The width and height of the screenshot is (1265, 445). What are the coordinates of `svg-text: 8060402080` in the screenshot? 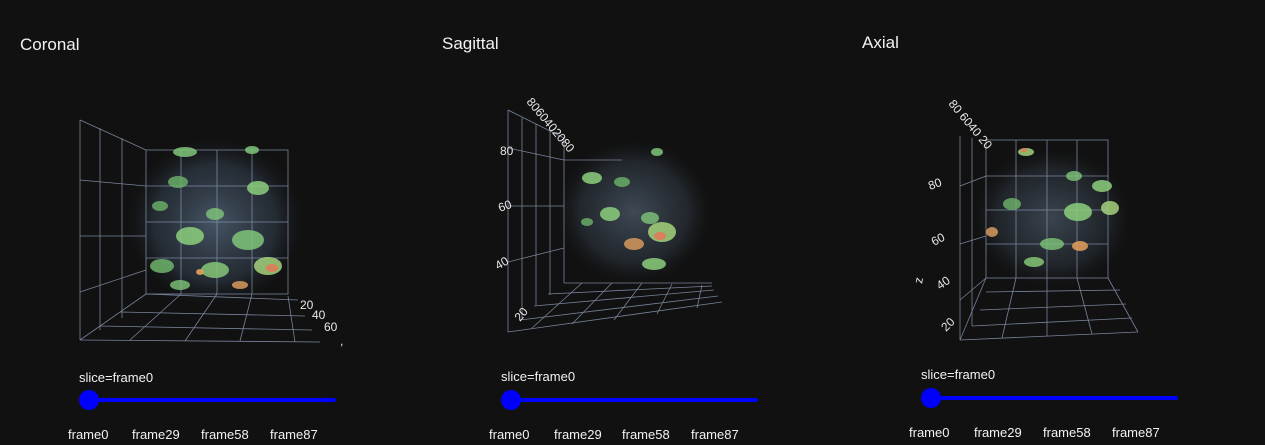 It's located at (551, 125).